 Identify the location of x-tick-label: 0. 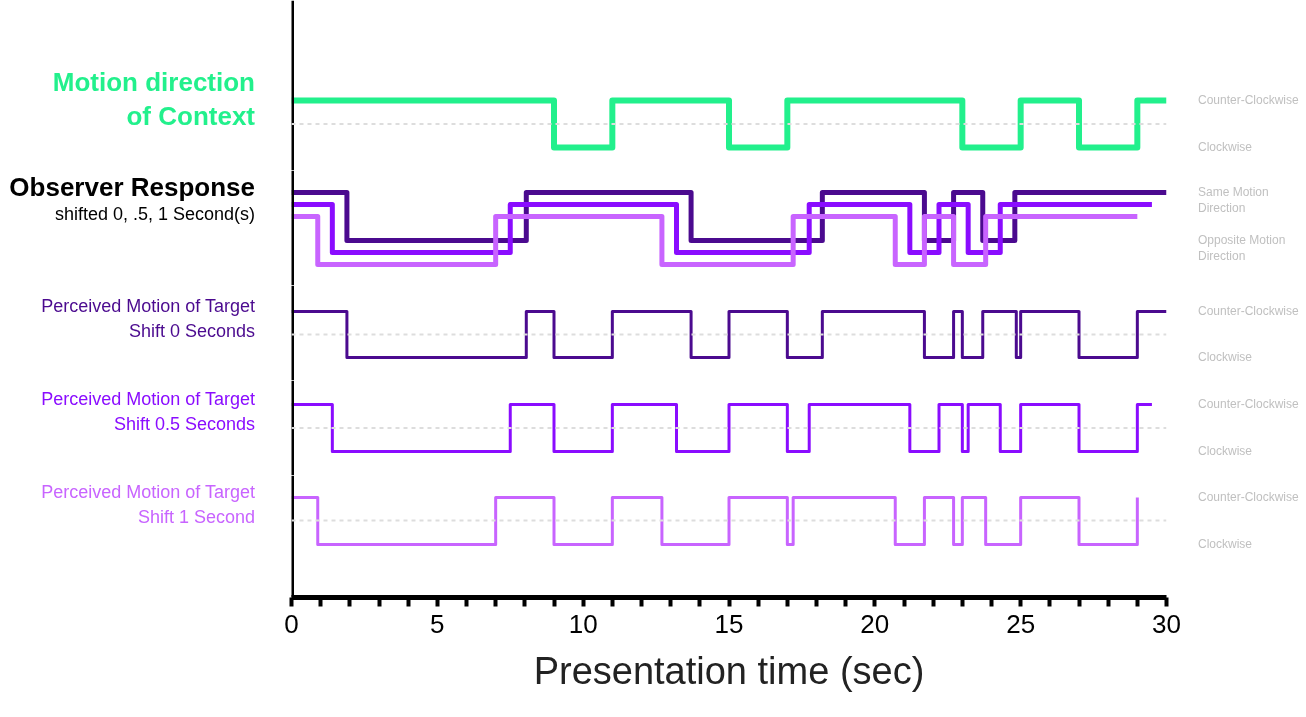
(291, 623).